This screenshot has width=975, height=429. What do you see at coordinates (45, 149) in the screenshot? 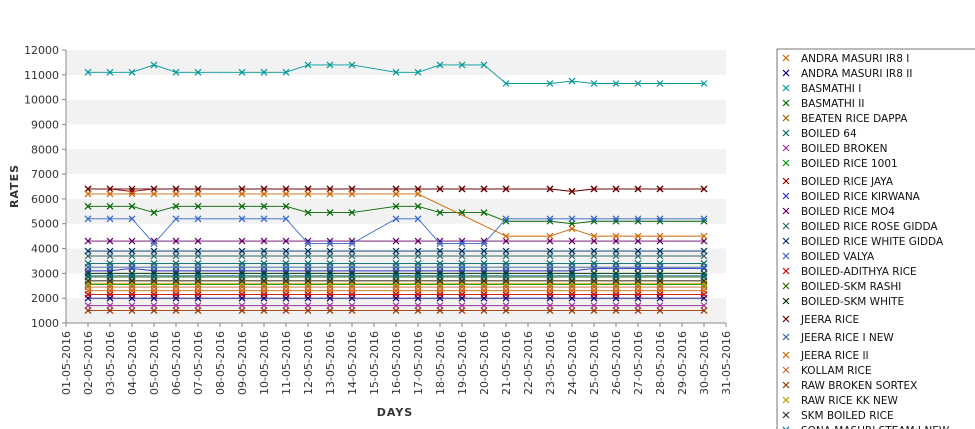
I see `y-tick-label: 8000` at bounding box center [45, 149].